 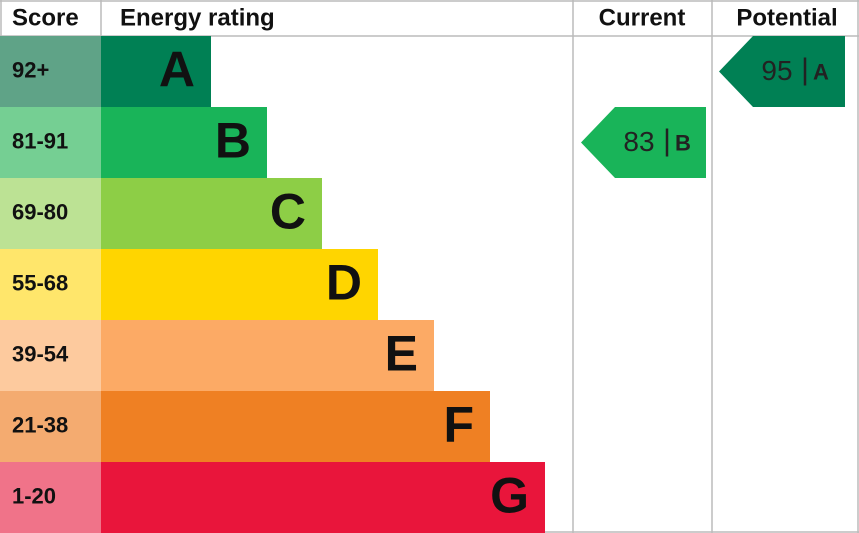 What do you see at coordinates (197, 17) in the screenshot?
I see `header-rating: Energy rating` at bounding box center [197, 17].